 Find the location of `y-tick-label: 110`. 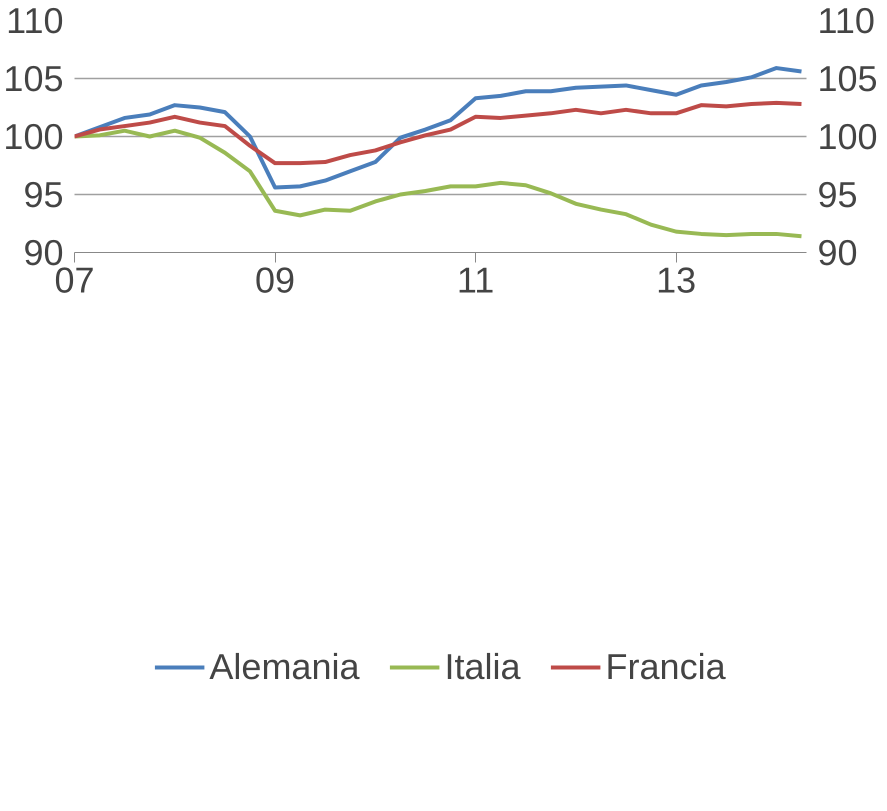

y-tick-label: 110 is located at coordinates (35, 20).